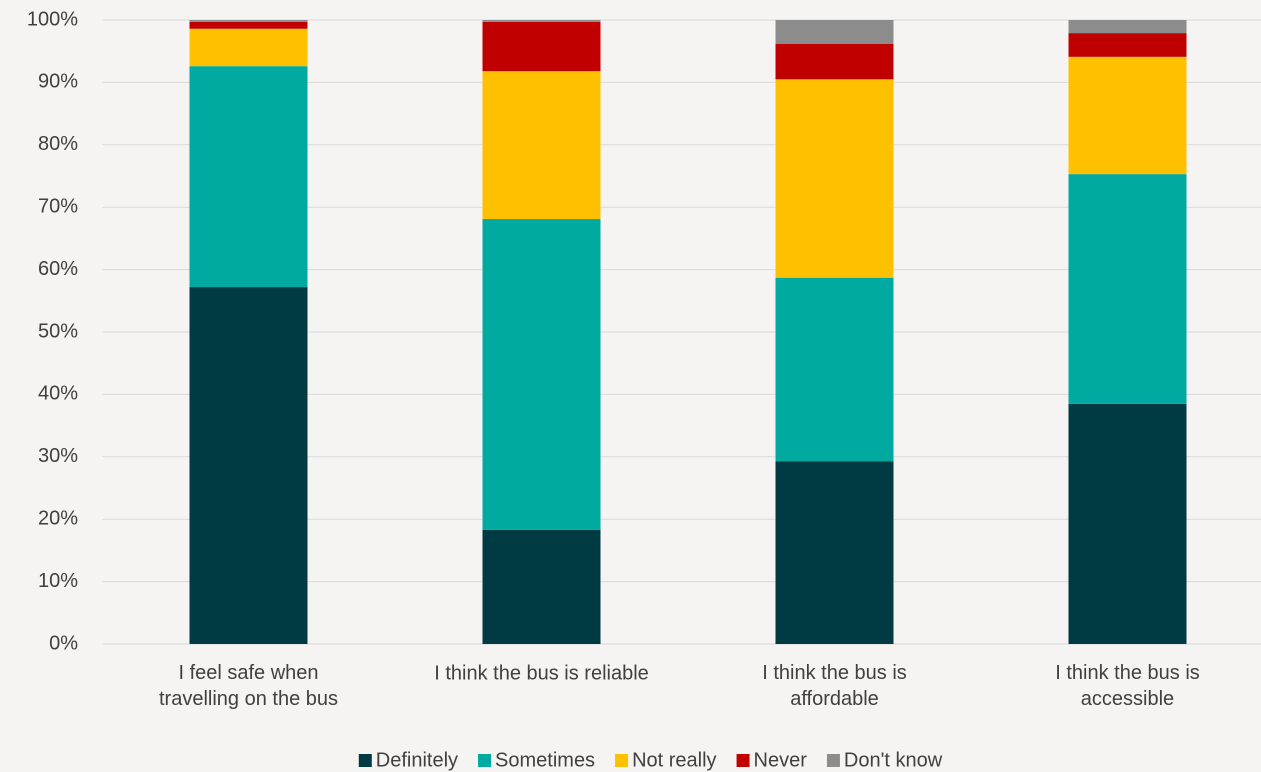 The height and width of the screenshot is (772, 1261). What do you see at coordinates (417, 760) in the screenshot?
I see `legend-label: Definitely` at bounding box center [417, 760].